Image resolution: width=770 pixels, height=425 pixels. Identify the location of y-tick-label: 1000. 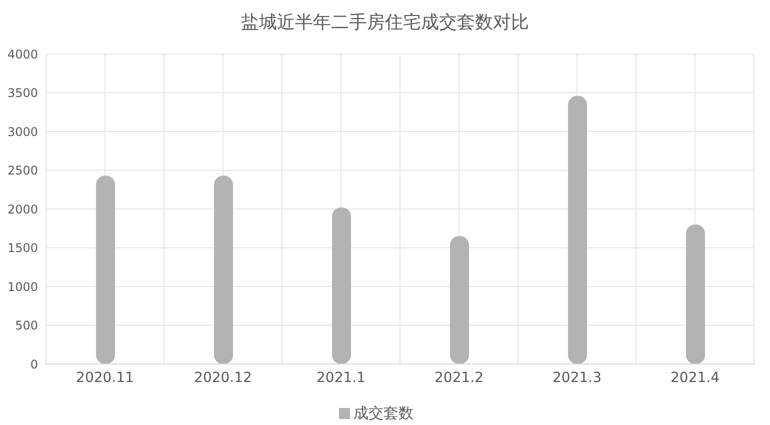
(22, 287).